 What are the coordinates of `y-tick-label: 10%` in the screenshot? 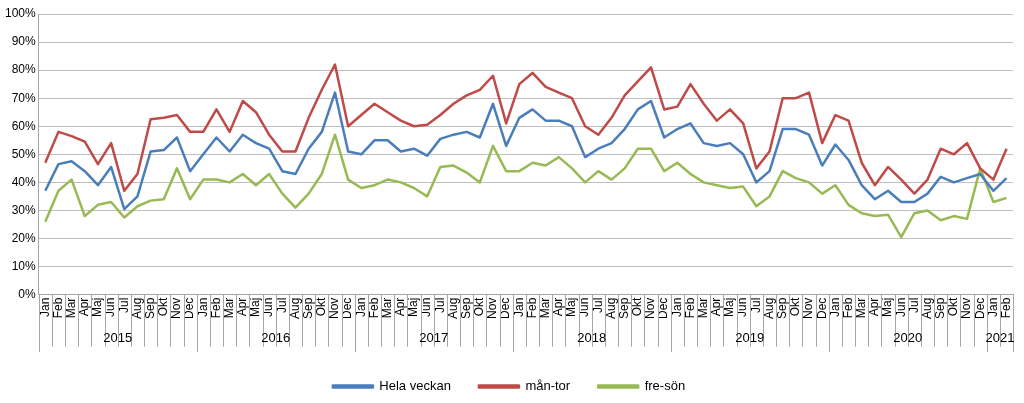 It's located at (24, 265).